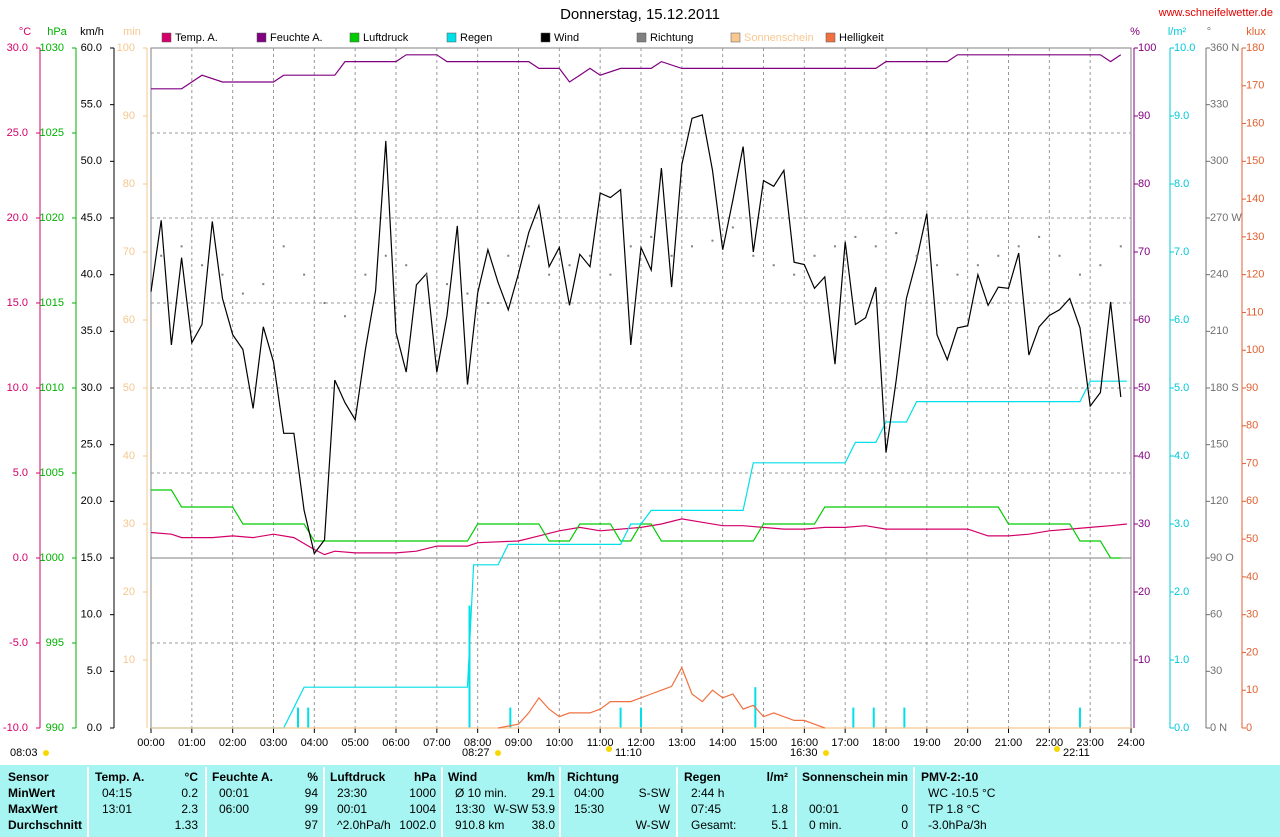 This screenshot has height=837, width=1280. I want to click on y-tick-label: 300, so click(1219, 161).